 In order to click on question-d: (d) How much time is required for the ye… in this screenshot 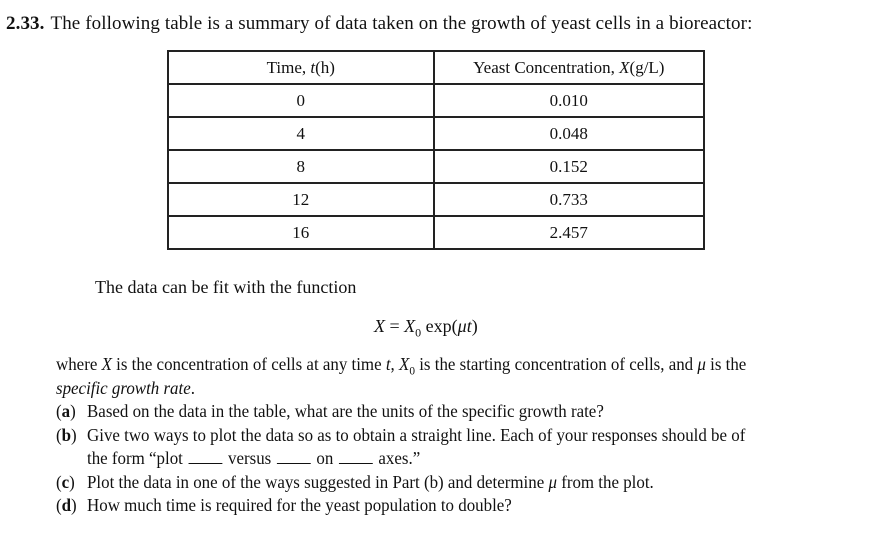, I will do `click(439, 506)`.